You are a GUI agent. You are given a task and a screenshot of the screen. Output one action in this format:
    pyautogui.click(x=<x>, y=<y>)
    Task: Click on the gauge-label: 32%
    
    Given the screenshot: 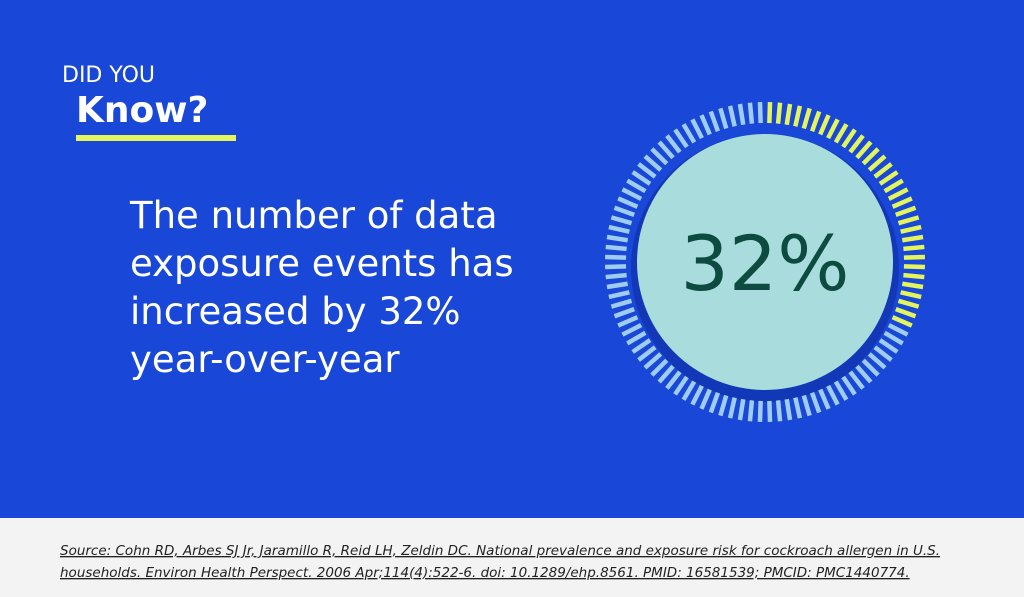 What is the action you would take?
    pyautogui.click(x=765, y=263)
    